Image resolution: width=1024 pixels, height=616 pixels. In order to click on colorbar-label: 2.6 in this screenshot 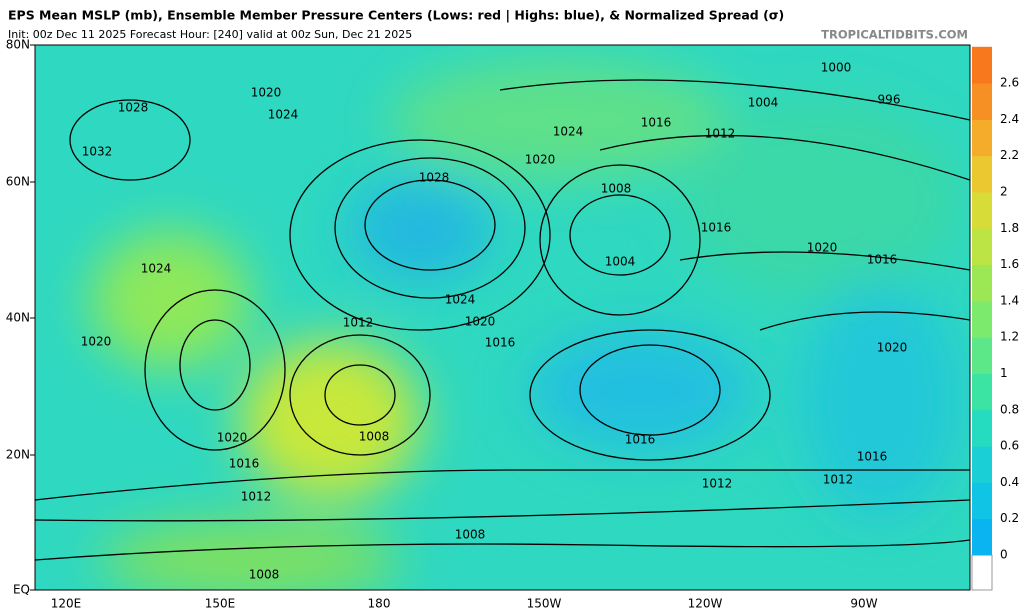, I will do `click(1009, 83)`.